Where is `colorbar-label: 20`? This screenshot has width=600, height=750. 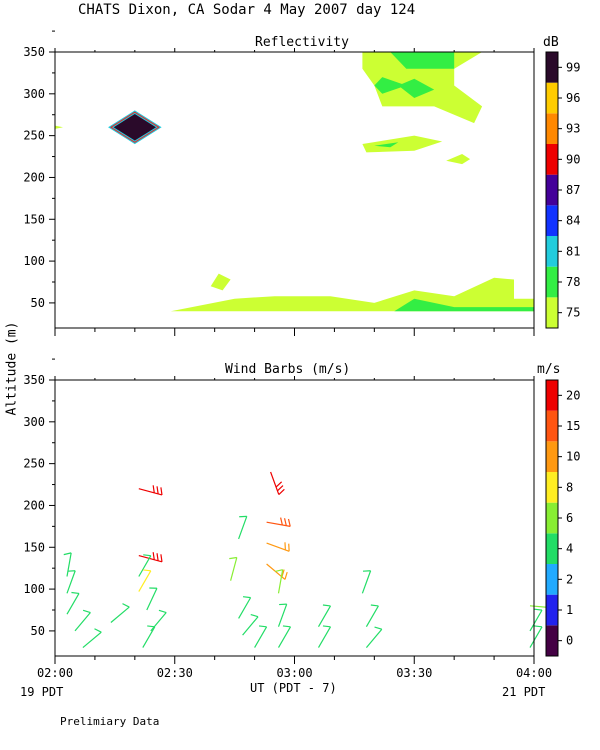
colorbar-label: 20 is located at coordinates (573, 395).